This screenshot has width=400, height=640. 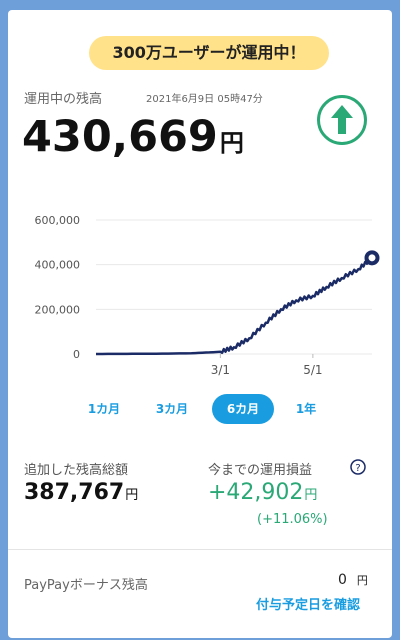 What do you see at coordinates (58, 287) in the screenshot?
I see `chart-y-ticks: 600,000 400,000 200,000 0` at bounding box center [58, 287].